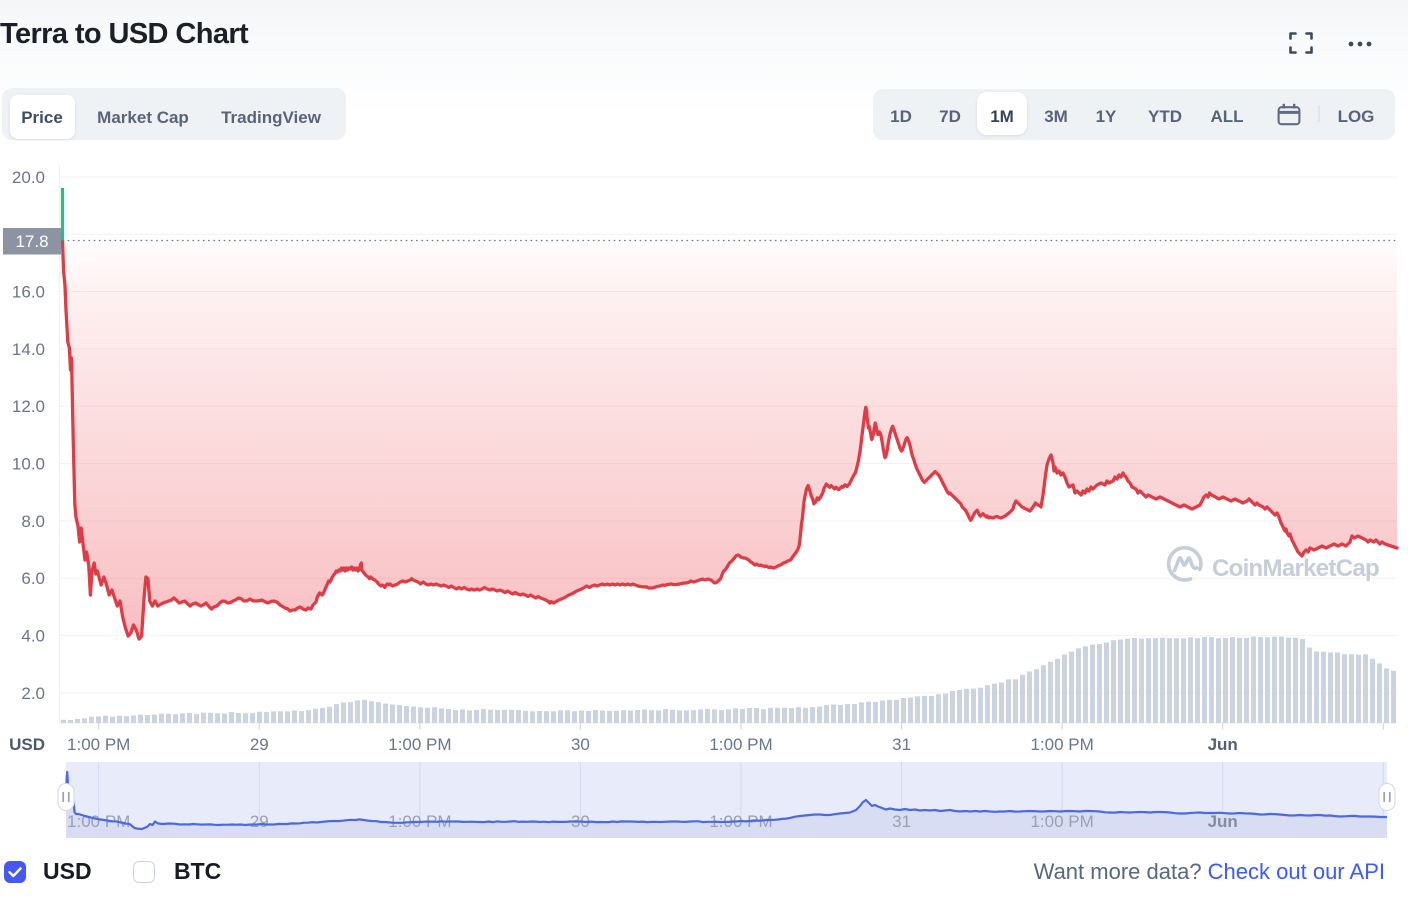 The width and height of the screenshot is (1408, 910). I want to click on svg-text: 17.8, so click(31, 241).